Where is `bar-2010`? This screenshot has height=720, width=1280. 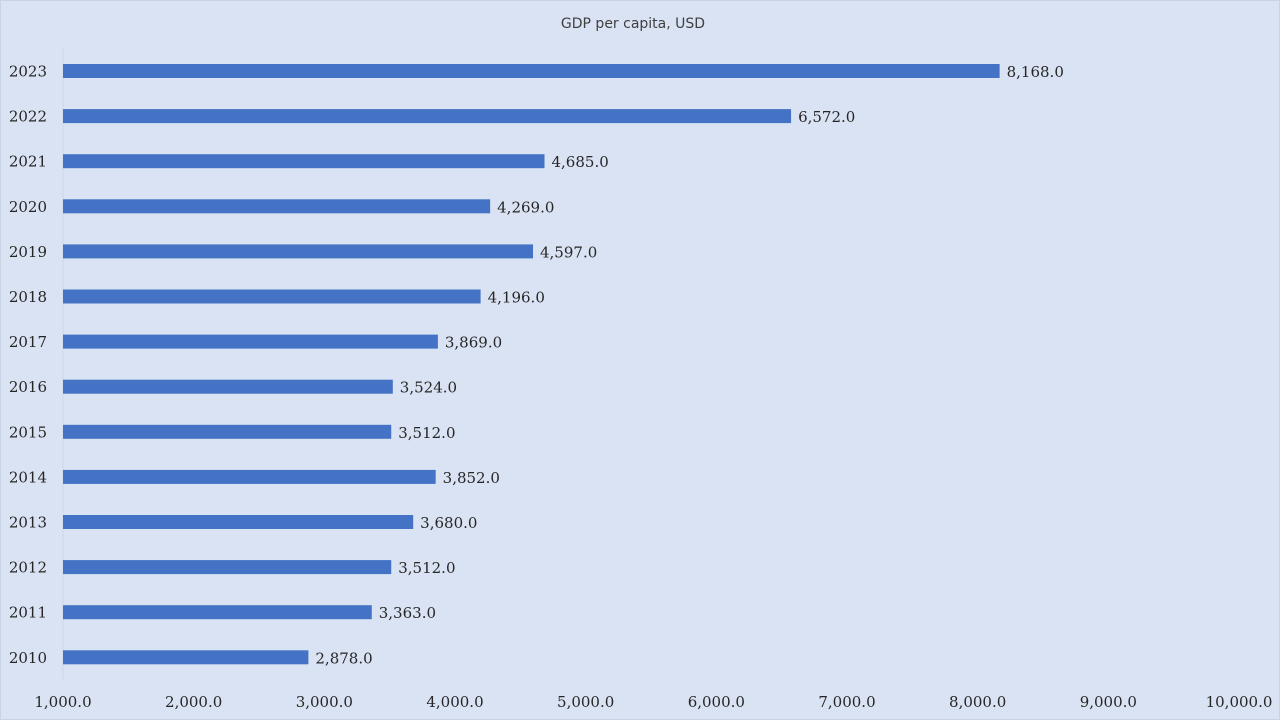
bar-2010 is located at coordinates (186, 657).